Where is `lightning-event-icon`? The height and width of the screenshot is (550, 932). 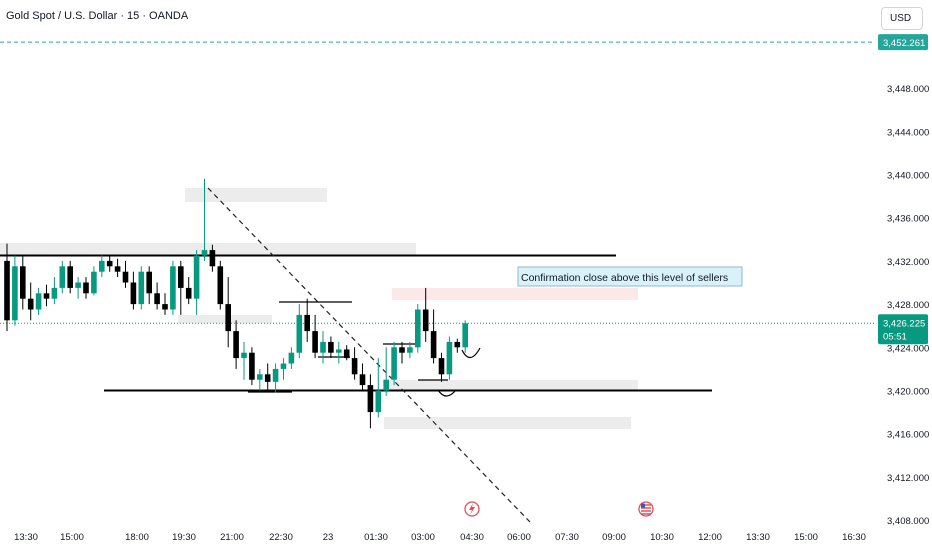
lightning-event-icon is located at coordinates (472, 509).